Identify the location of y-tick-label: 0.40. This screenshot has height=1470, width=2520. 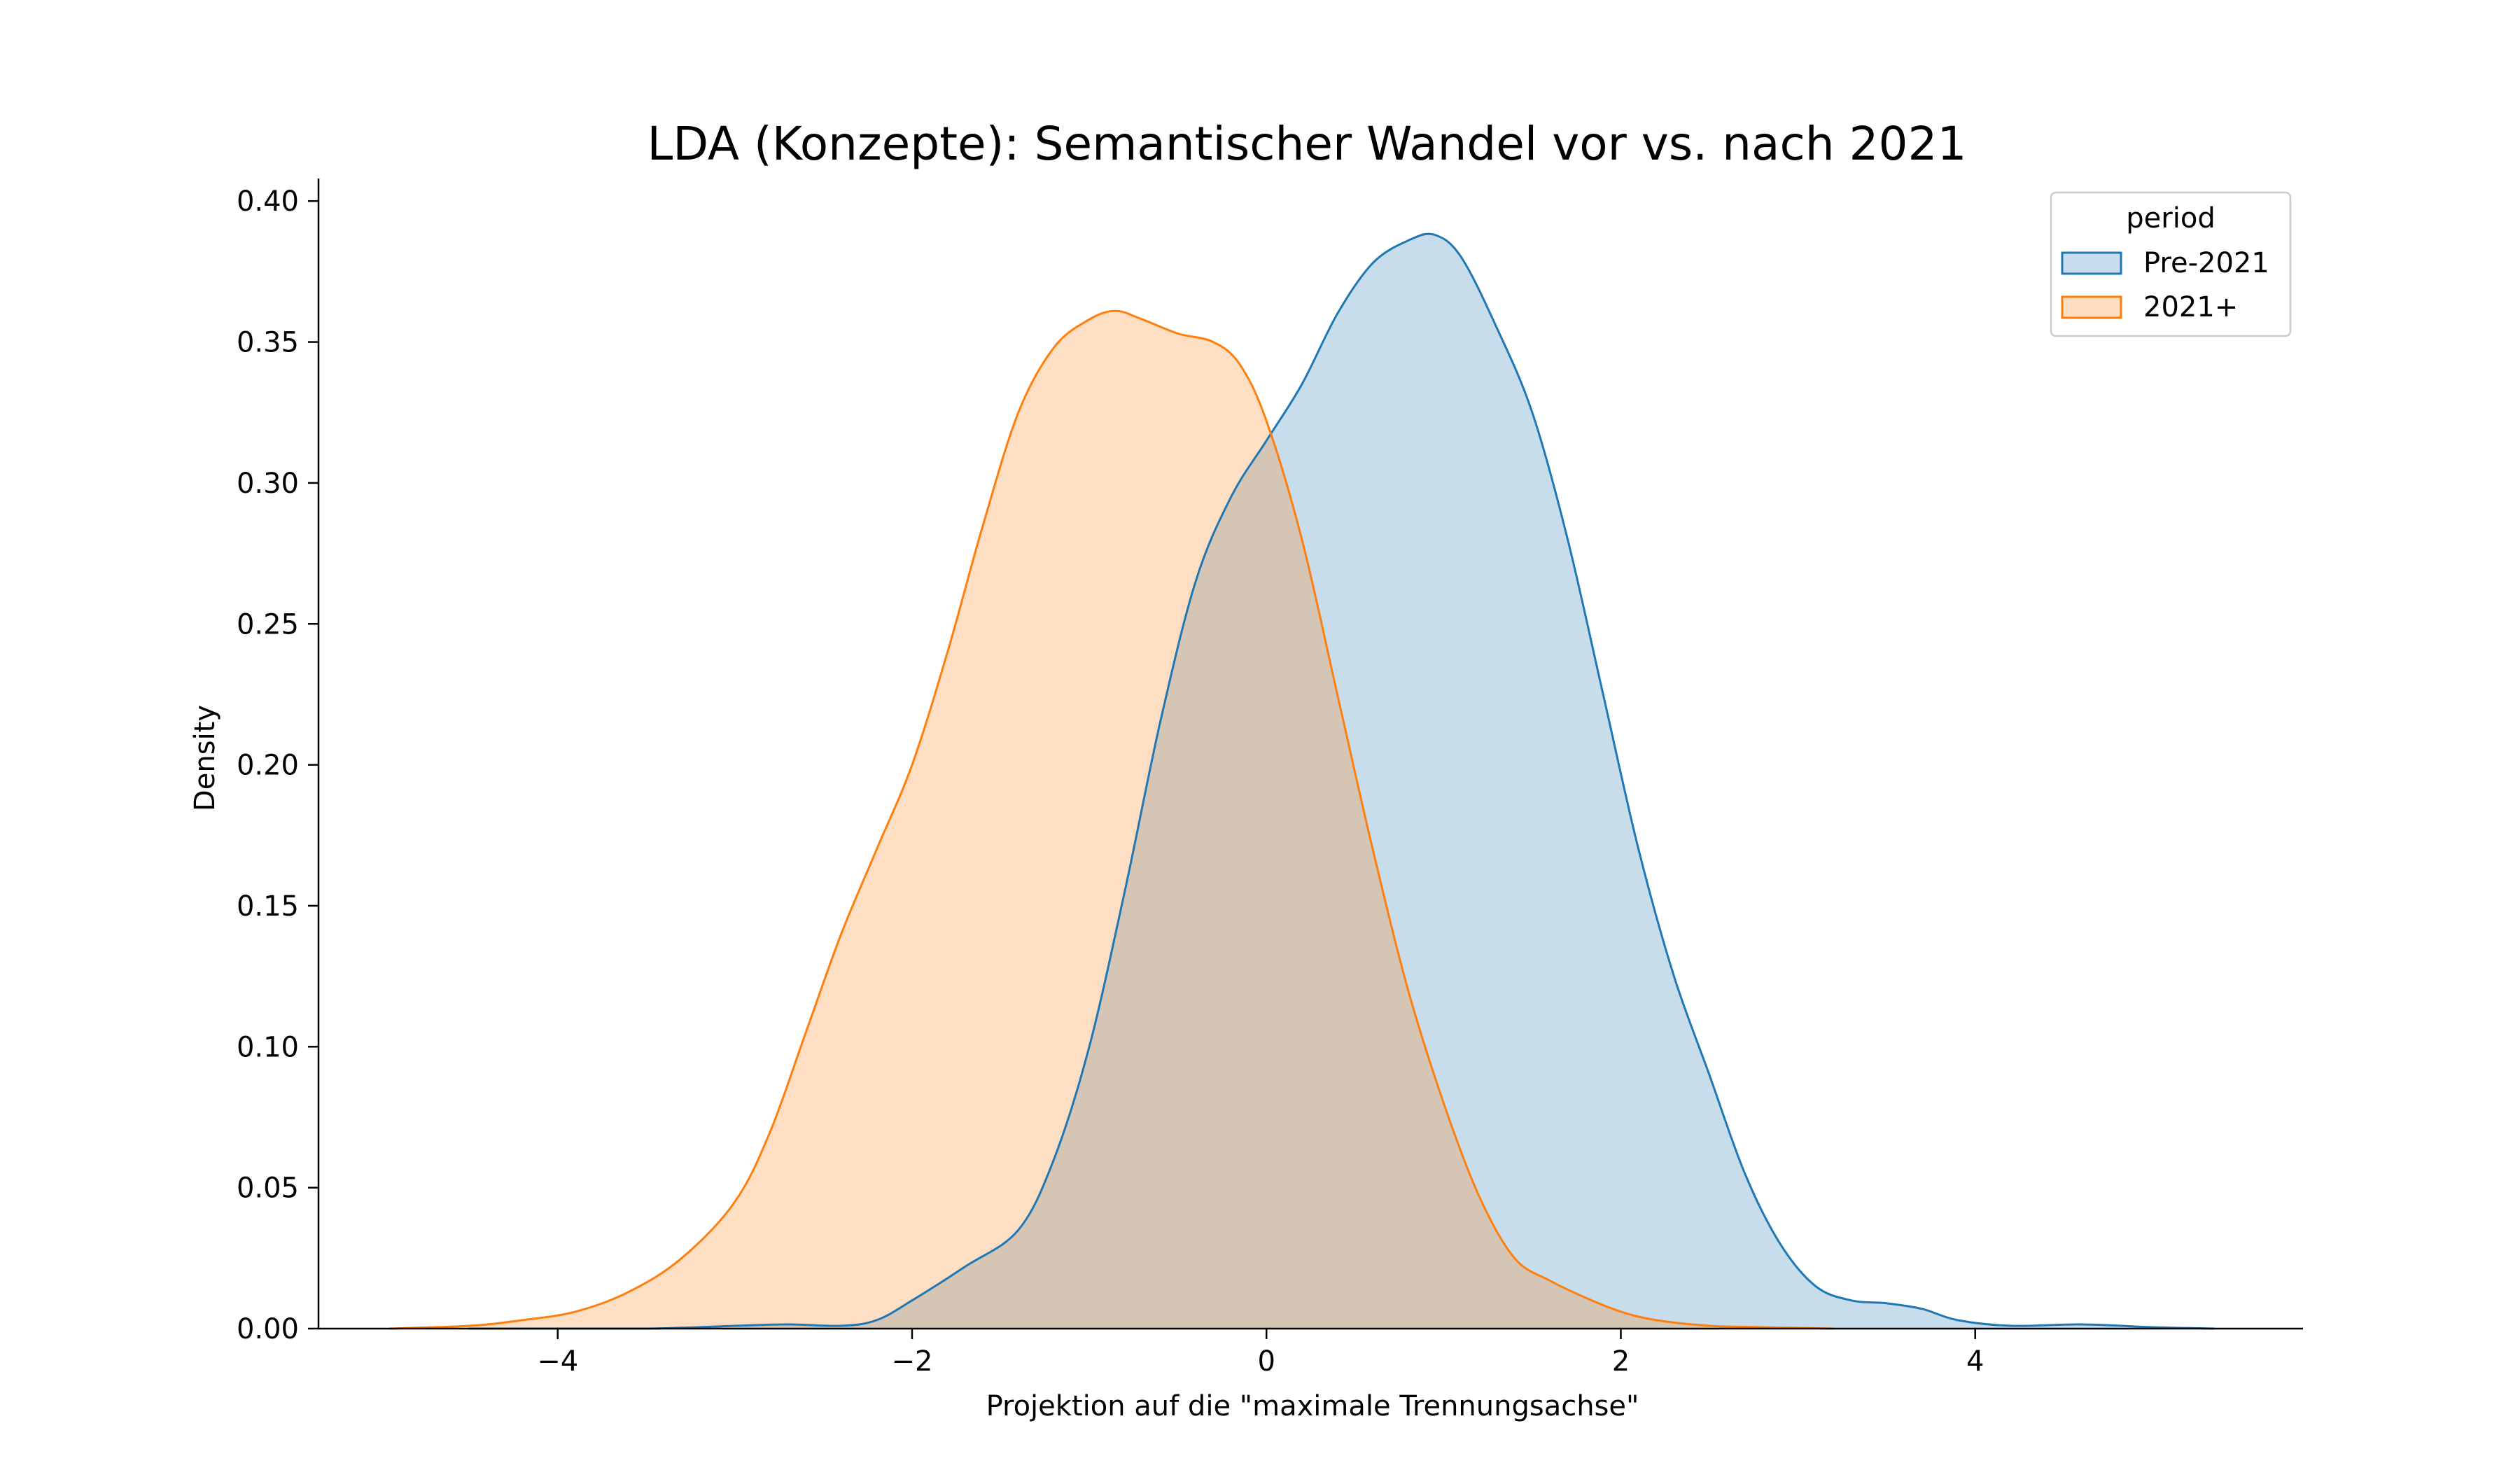
(268, 202).